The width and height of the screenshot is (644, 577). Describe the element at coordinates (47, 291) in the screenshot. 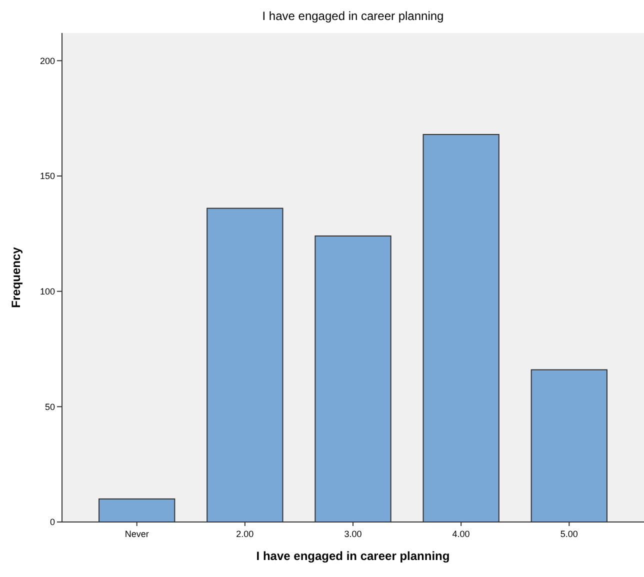

I see `y-tick-label: 100` at that location.